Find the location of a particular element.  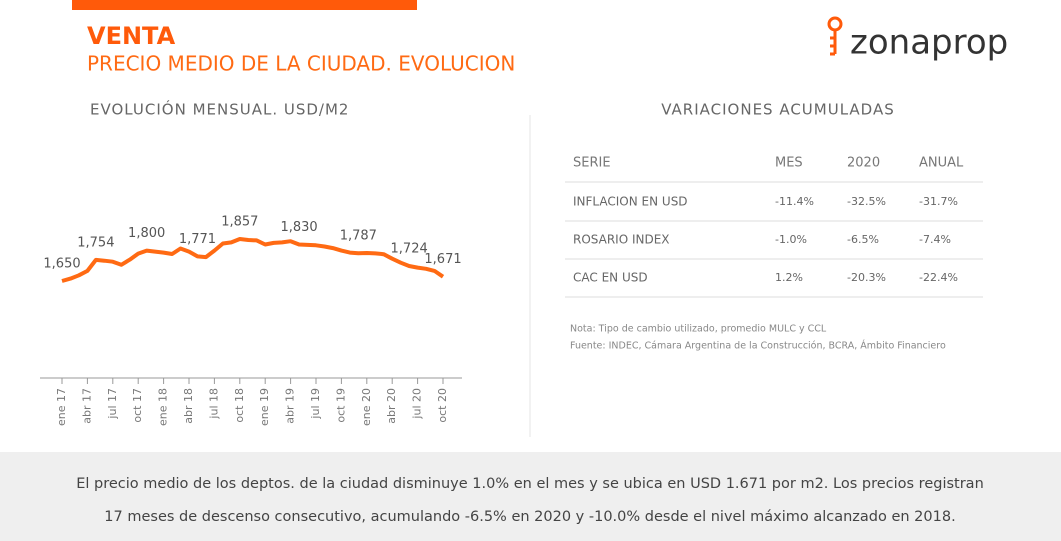

table-cell: -22.4% is located at coordinates (938, 277).